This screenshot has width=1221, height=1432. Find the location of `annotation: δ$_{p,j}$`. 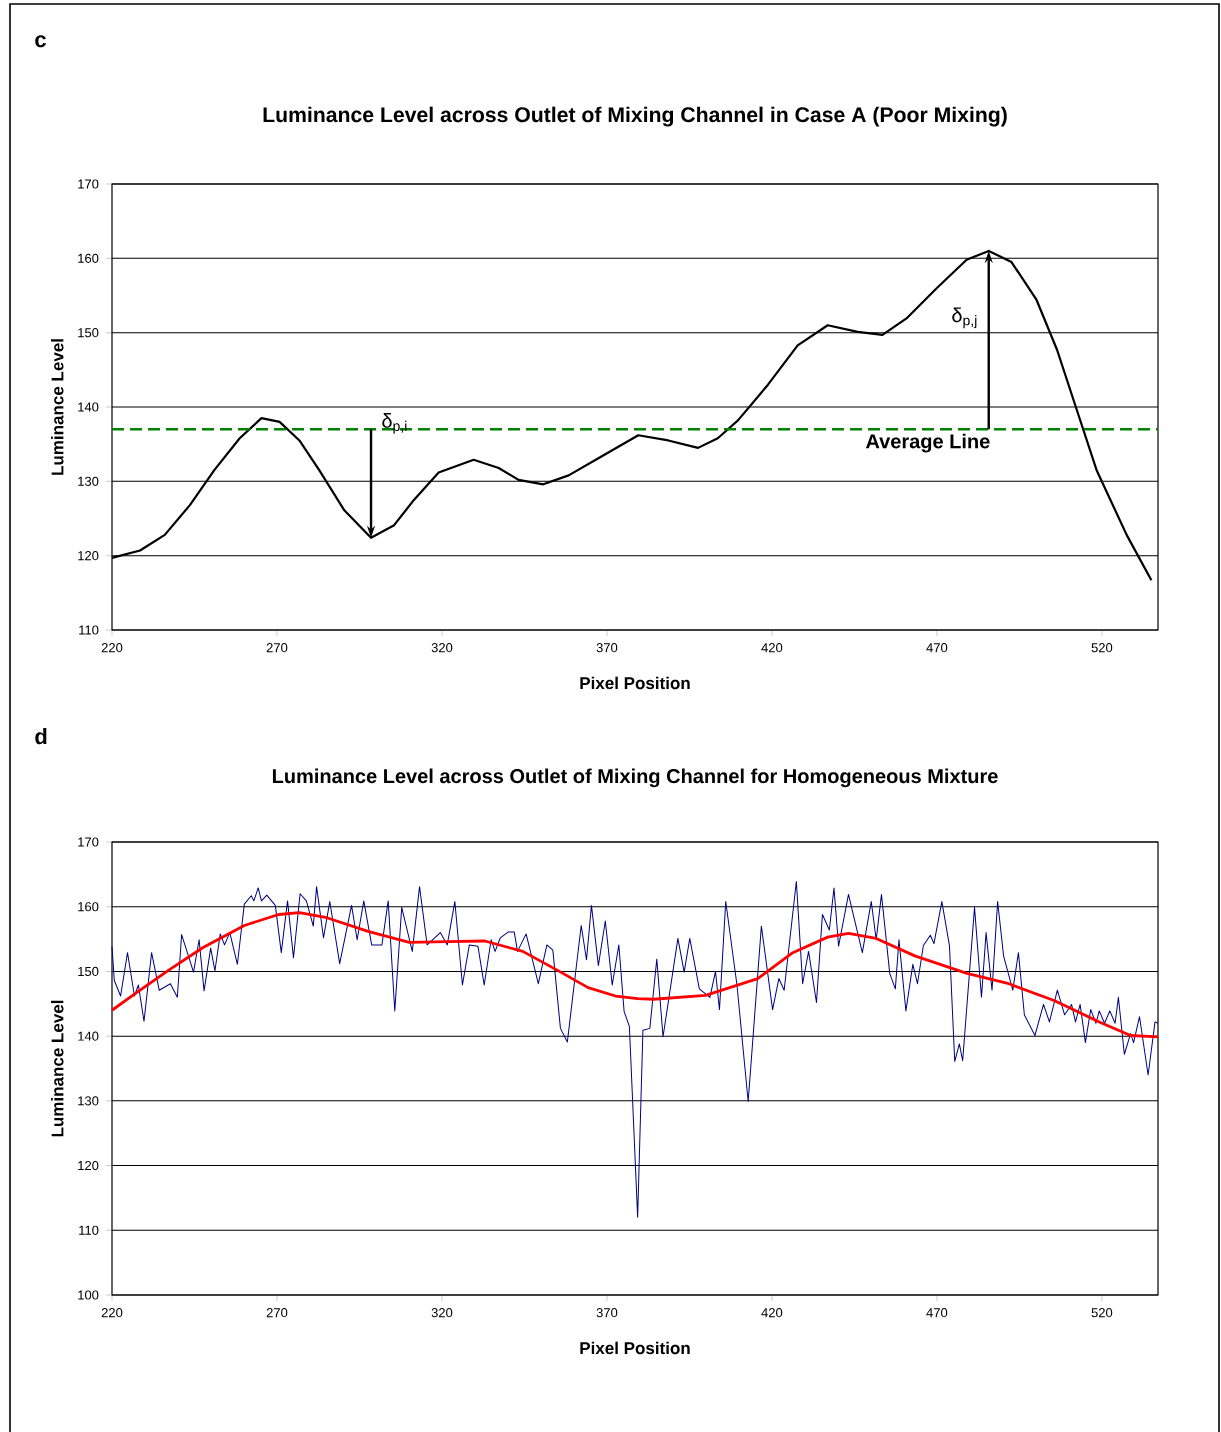

annotation: δ$_{p,j}$ is located at coordinates (964, 318).